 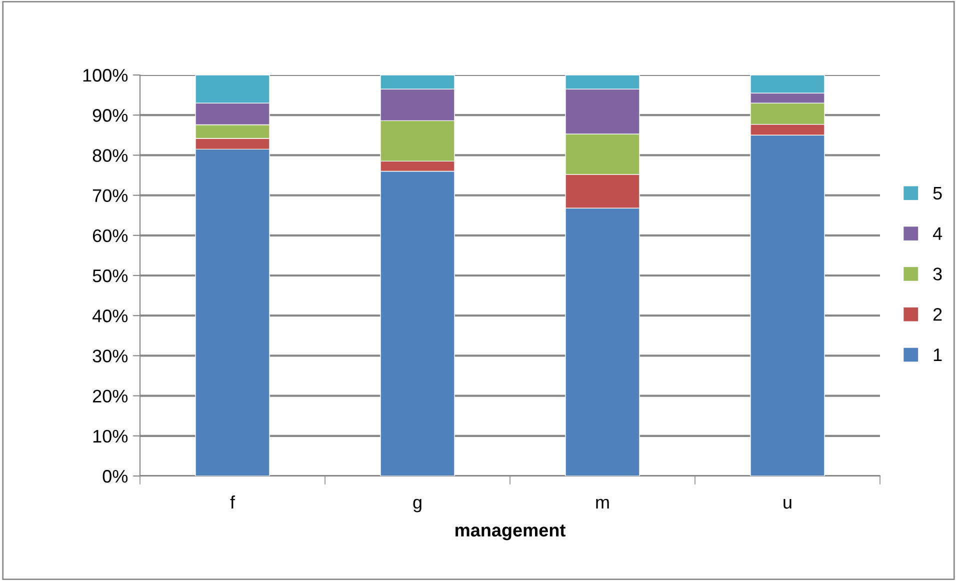 What do you see at coordinates (937, 193) in the screenshot?
I see `legend-label: 5` at bounding box center [937, 193].